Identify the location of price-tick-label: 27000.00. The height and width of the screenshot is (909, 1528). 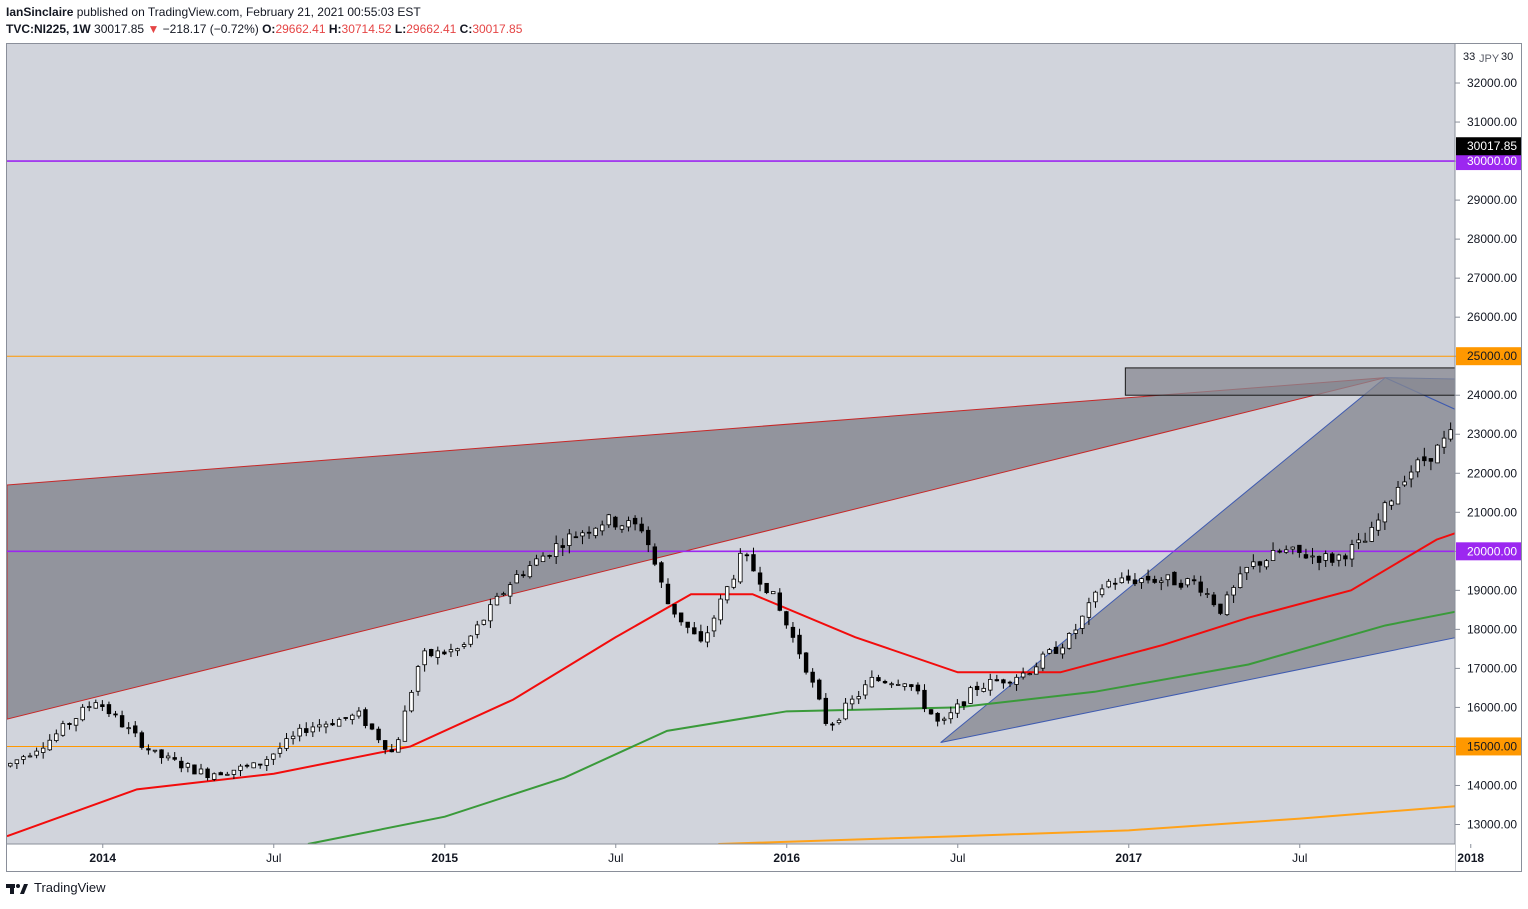
(1492, 278).